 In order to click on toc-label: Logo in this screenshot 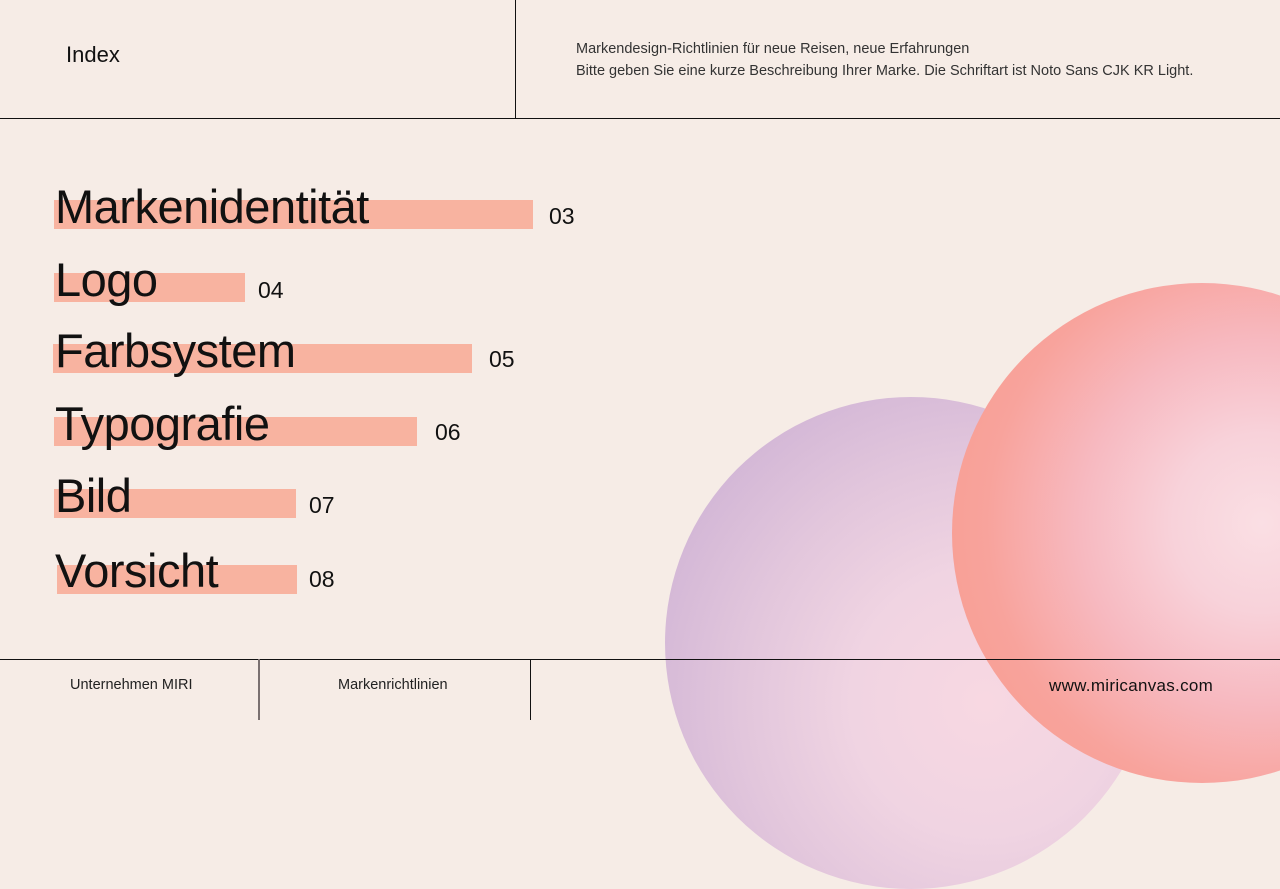, I will do `click(106, 279)`.